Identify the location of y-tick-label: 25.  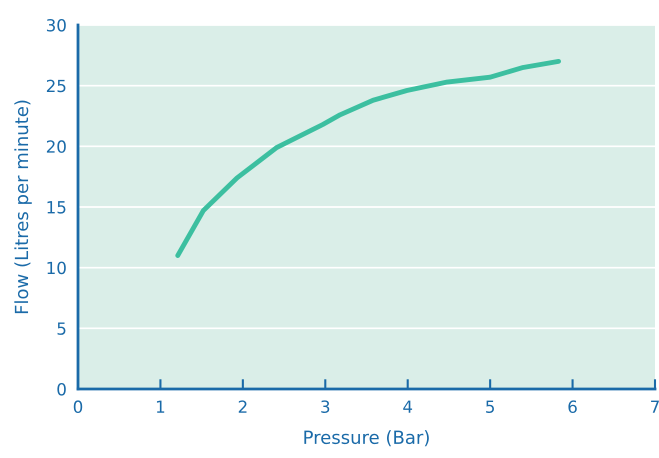
(56, 86).